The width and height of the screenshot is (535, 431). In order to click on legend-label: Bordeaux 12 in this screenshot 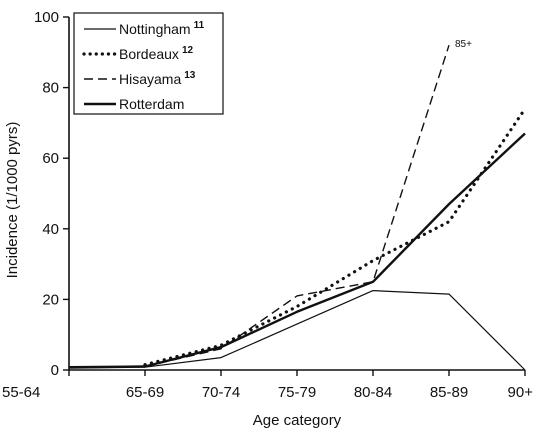, I will do `click(156, 53)`.